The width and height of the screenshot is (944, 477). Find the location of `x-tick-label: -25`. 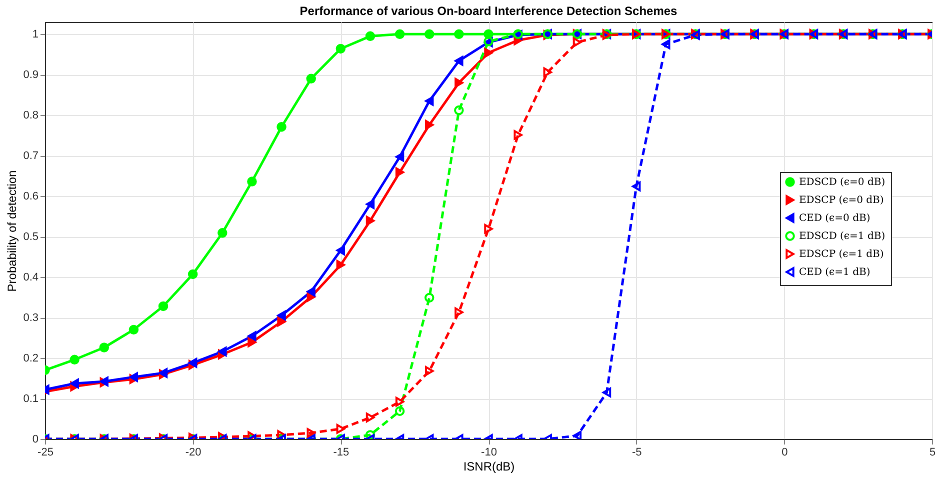

x-tick-label: -25 is located at coordinates (46, 452).